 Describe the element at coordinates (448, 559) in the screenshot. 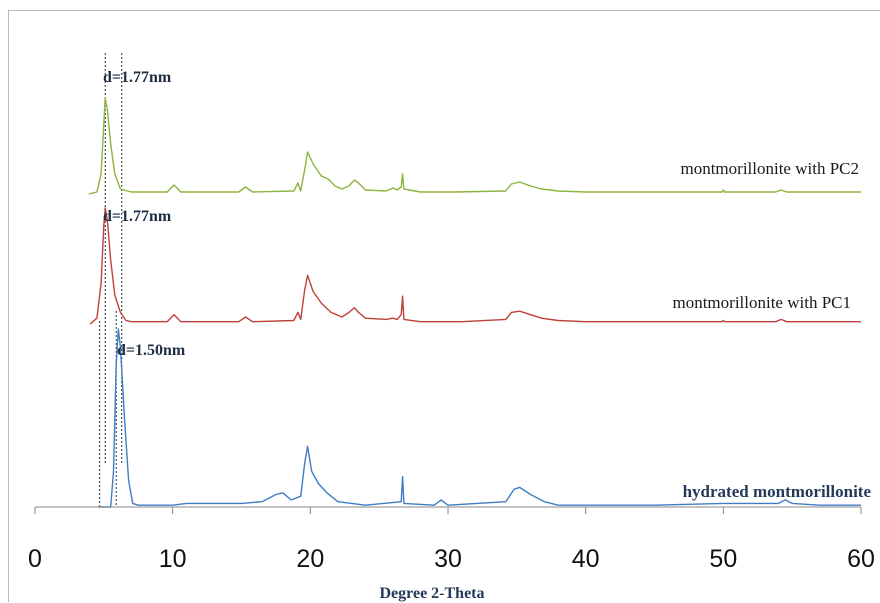

I see `x-tick-label: 30` at that location.